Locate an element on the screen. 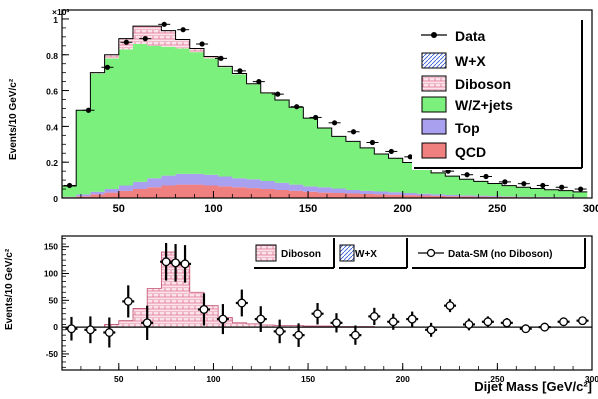 This screenshot has width=598, height=399. bottom-x-ticks: 50 100 150 200 250 300 is located at coordinates (339, 373).